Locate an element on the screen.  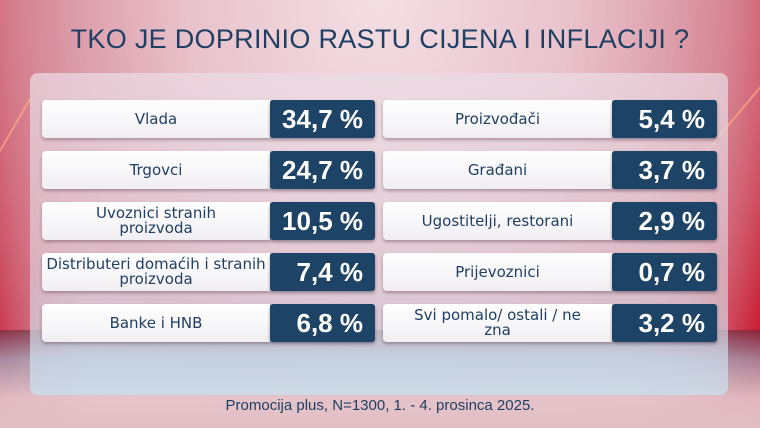
result-label: Ugostitelji, restorani is located at coordinates (497, 221).